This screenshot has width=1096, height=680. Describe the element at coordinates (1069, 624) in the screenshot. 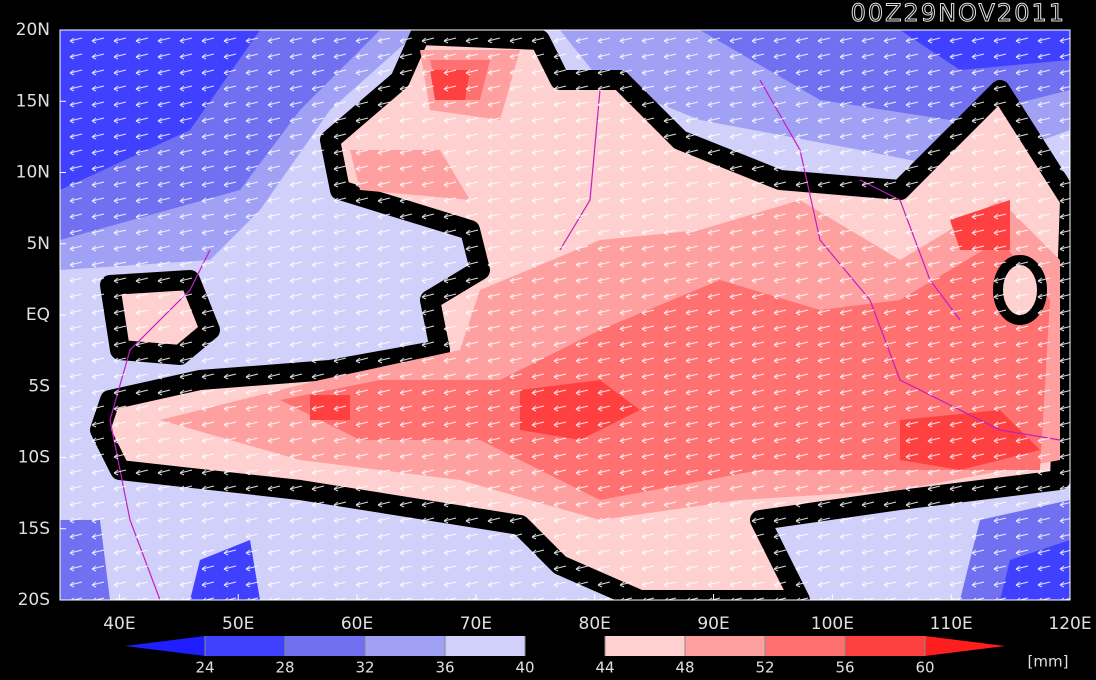

I see `x-tick-label: 120E` at that location.